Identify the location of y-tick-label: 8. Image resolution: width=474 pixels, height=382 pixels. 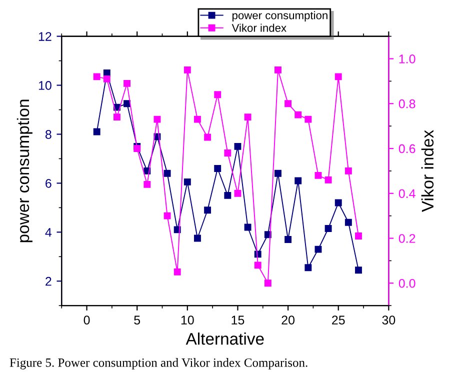
(48, 134).